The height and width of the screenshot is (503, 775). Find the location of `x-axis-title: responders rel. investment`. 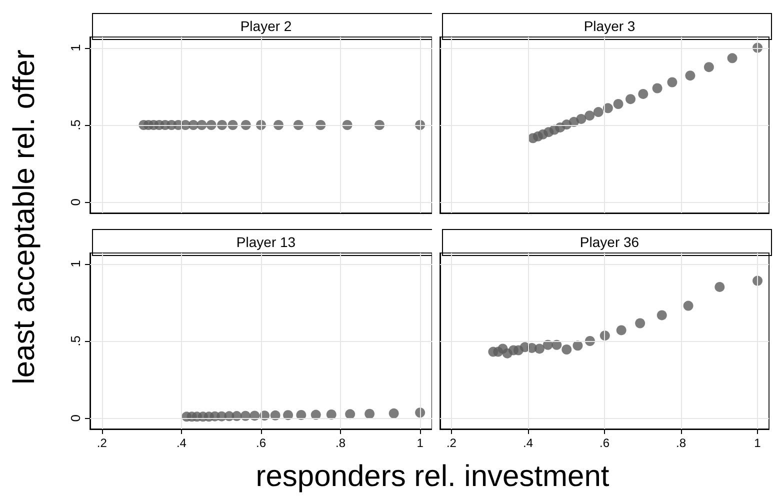

x-axis-title: responders rel. investment is located at coordinates (432, 477).